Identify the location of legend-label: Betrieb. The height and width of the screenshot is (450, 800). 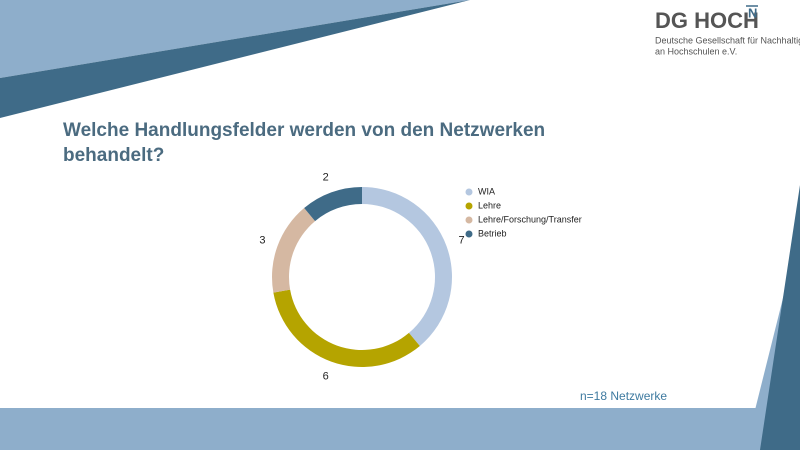
(492, 233).